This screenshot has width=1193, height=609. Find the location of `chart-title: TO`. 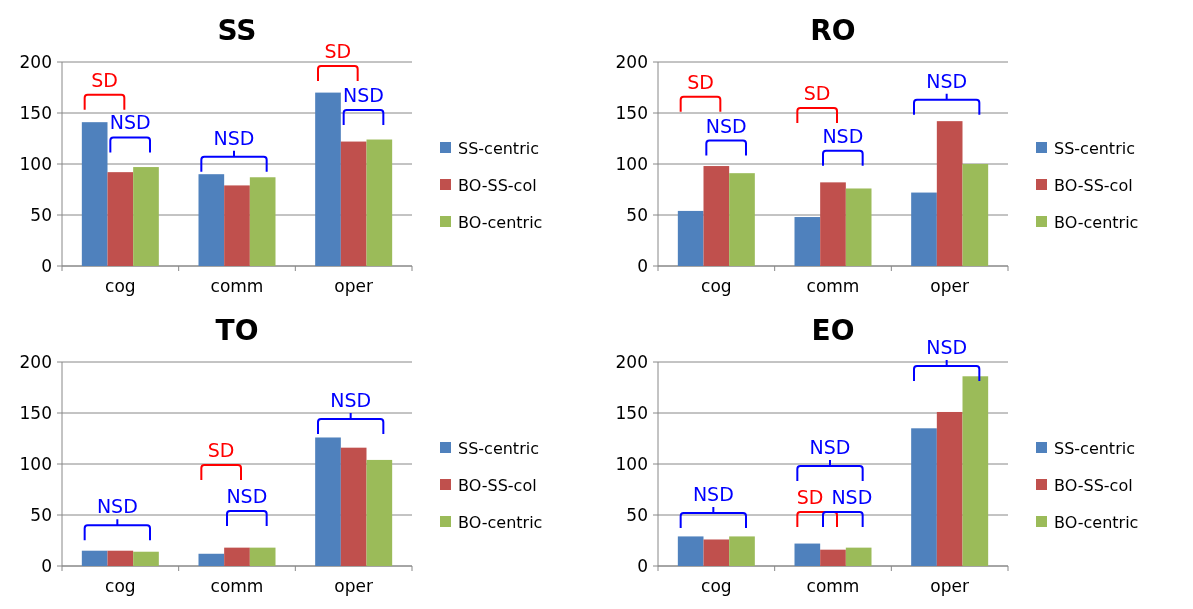

chart-title: TO is located at coordinates (237, 330).